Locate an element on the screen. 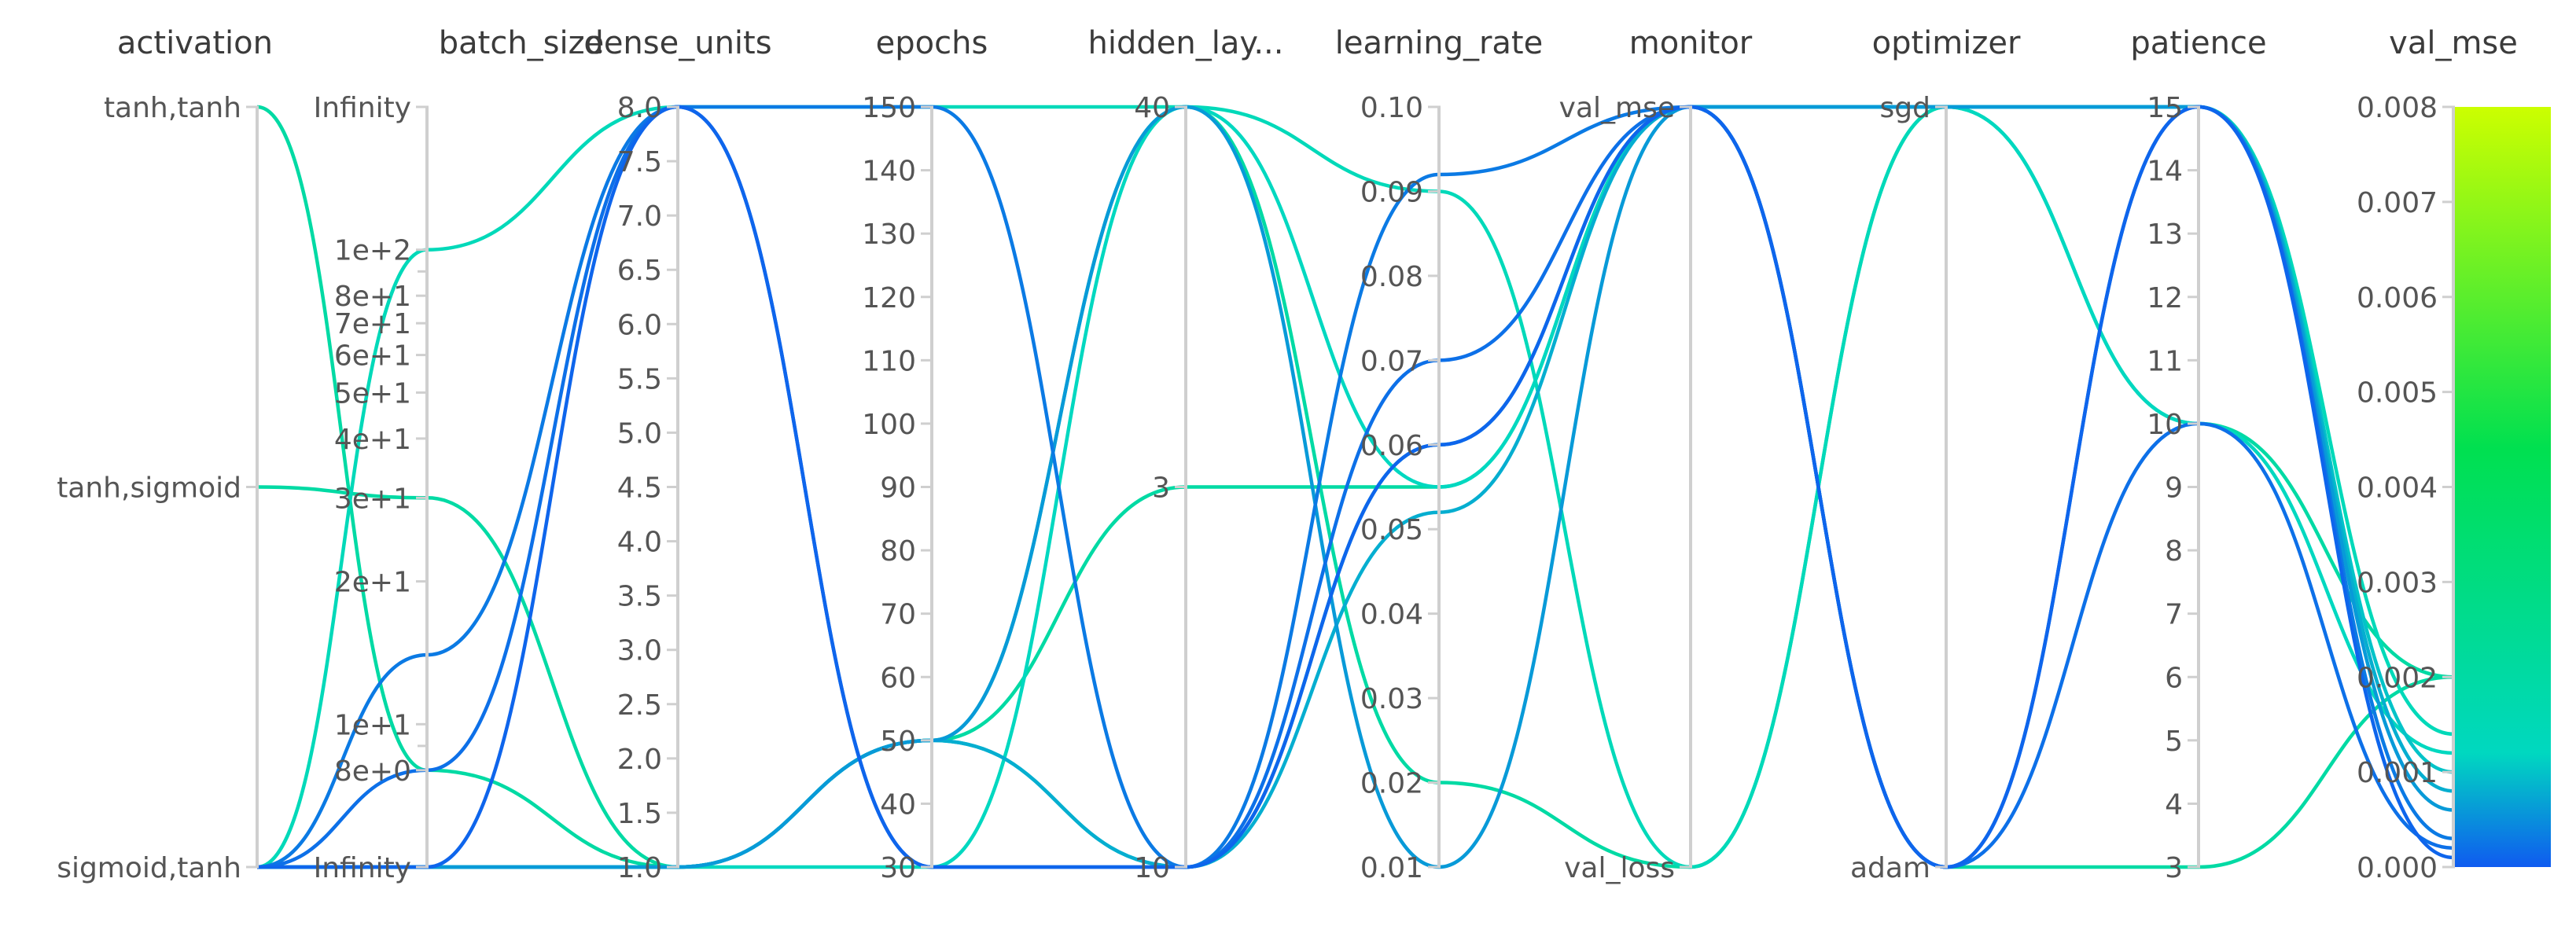  tick-label-hidden_layers: 40 is located at coordinates (1152, 108).